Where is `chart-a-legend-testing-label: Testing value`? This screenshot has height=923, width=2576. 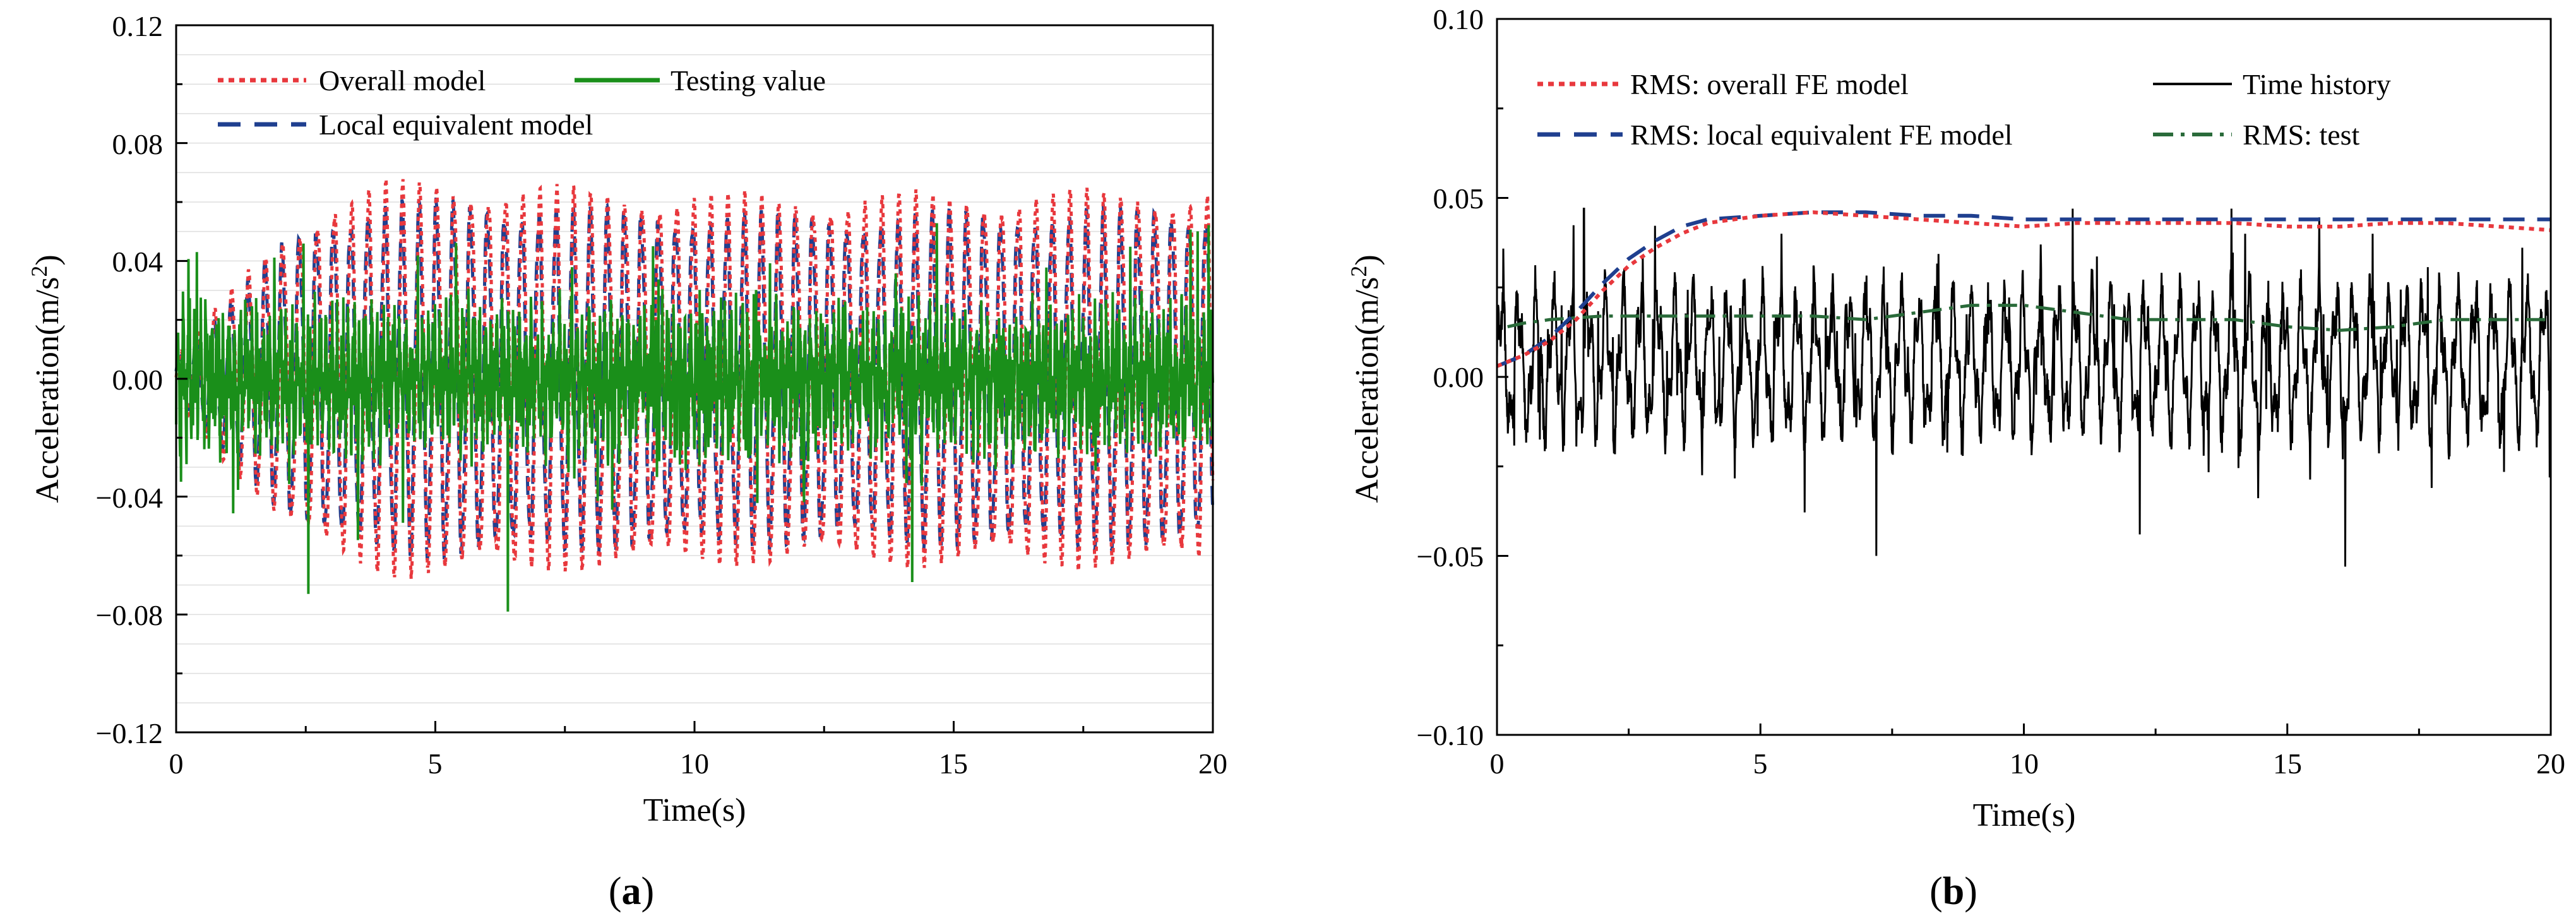 chart-a-legend-testing-label: Testing value is located at coordinates (748, 80).